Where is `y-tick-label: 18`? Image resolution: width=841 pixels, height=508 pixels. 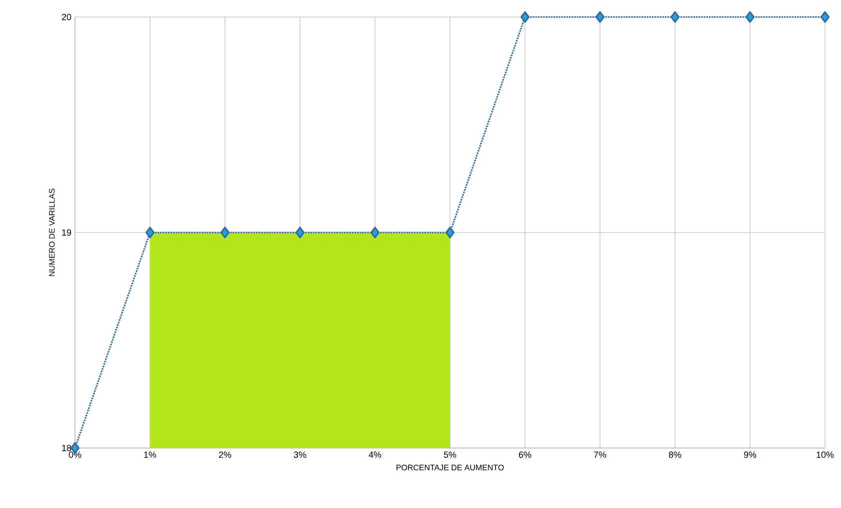
y-tick-label: 18 is located at coordinates (67, 448).